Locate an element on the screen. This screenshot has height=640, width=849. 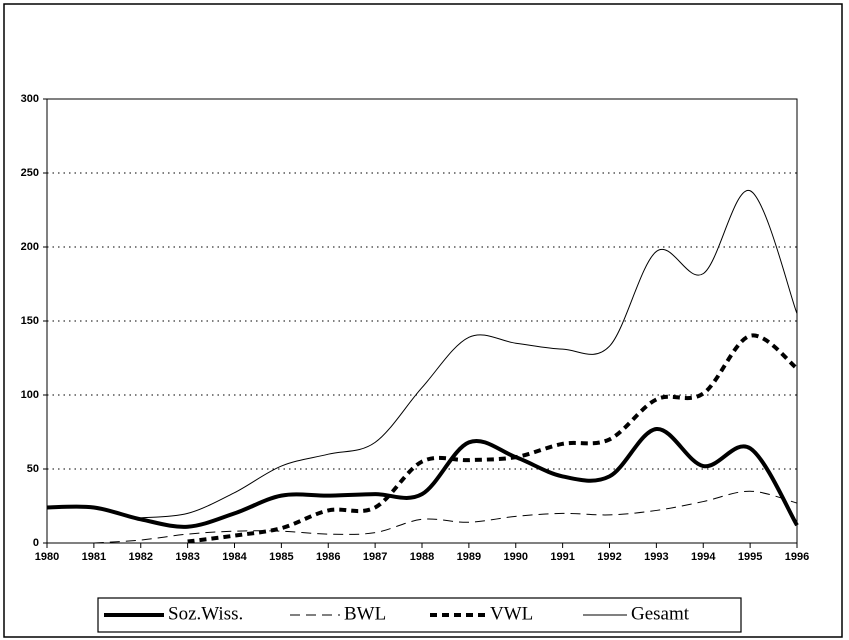
x-tick-label: 1989 is located at coordinates (469, 557).